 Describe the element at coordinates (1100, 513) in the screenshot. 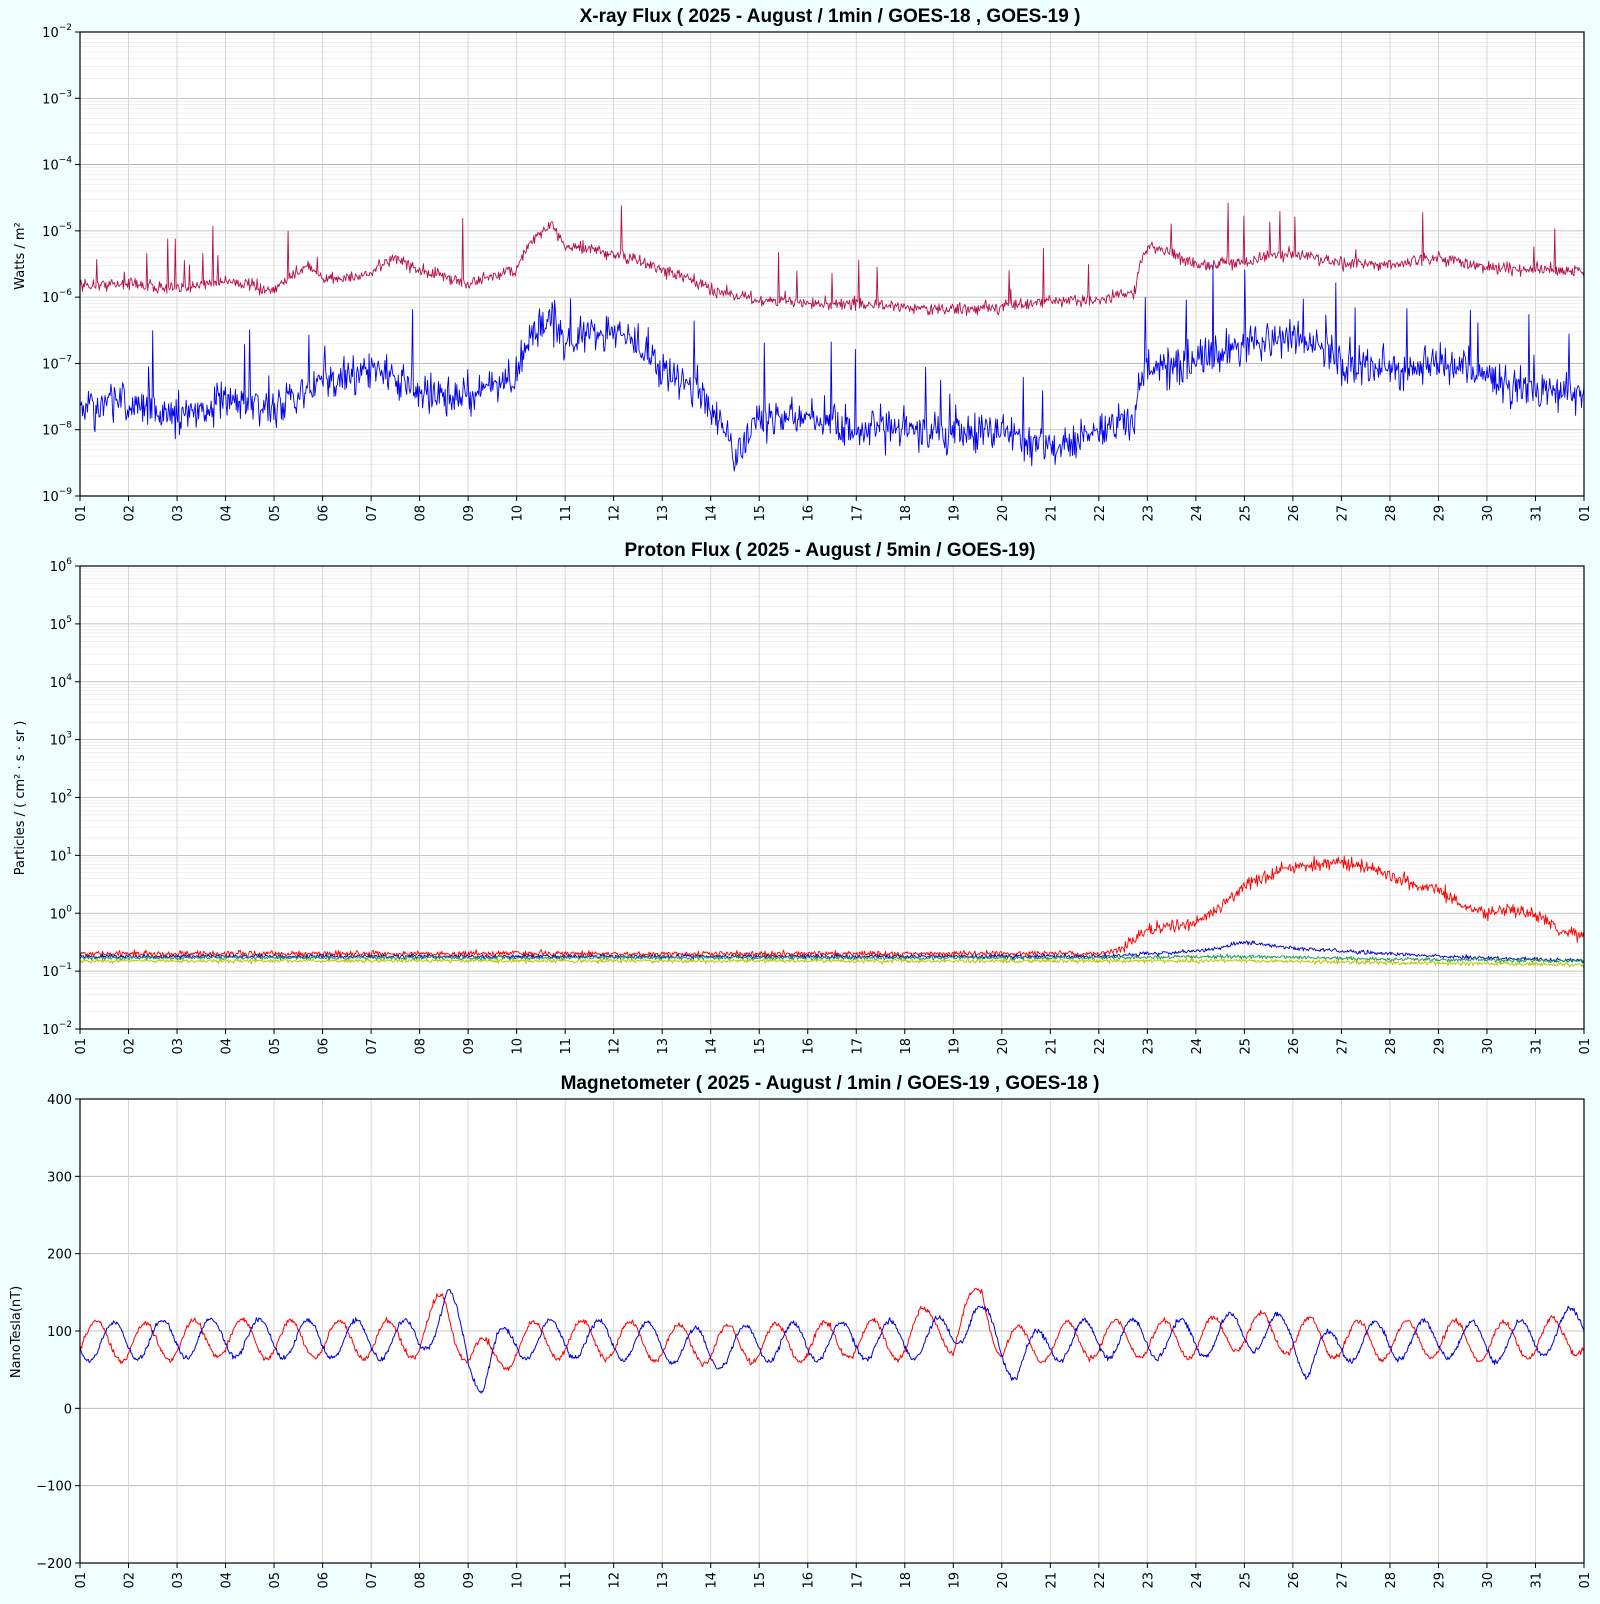

I see `xray-flux-xtick-label: 22` at that location.